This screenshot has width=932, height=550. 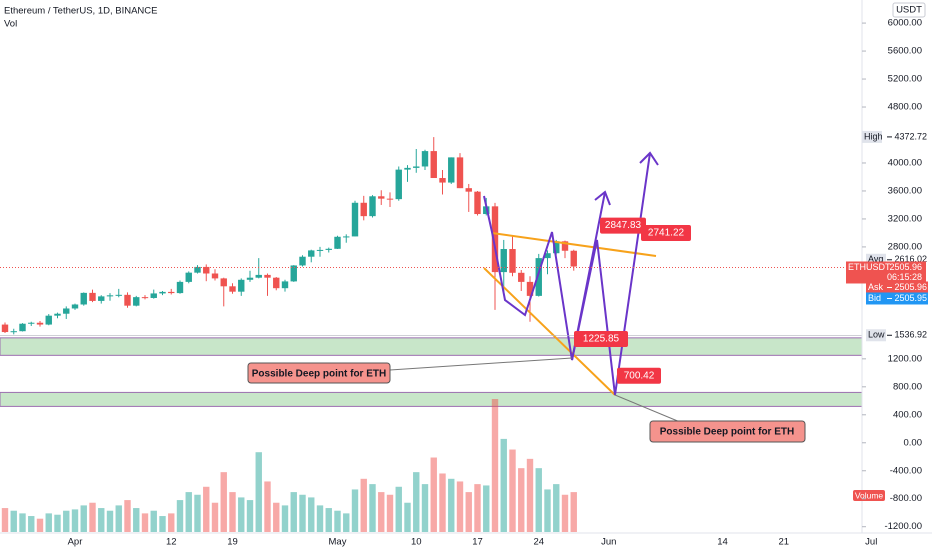 I want to click on price-marker-label: High, so click(x=873, y=136).